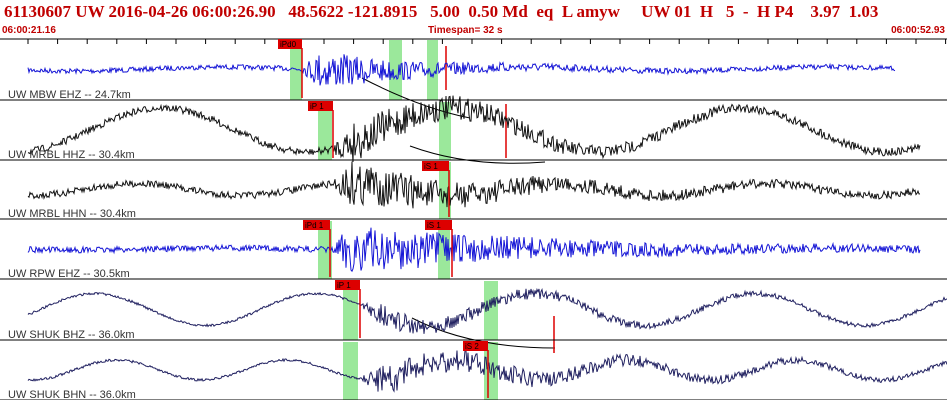  What do you see at coordinates (69, 274) in the screenshot?
I see `trace-label: UW RPW EHZ -- 30.5km` at bounding box center [69, 274].